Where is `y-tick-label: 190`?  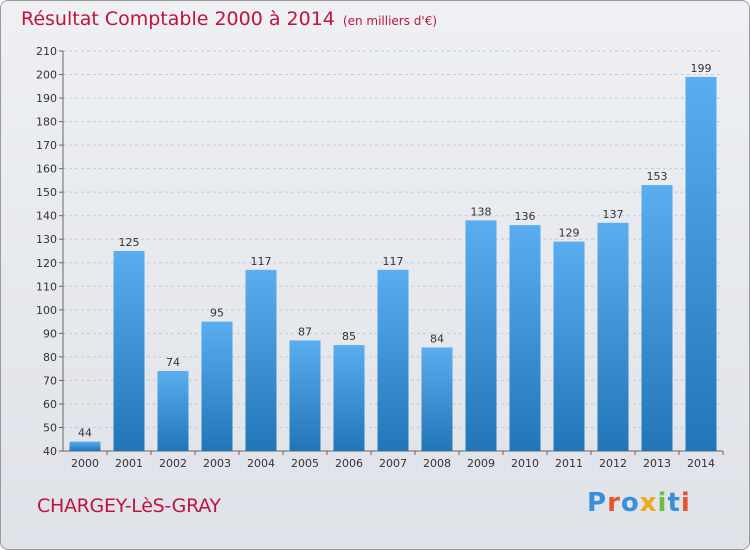 y-tick-label: 190 is located at coordinates (46, 98).